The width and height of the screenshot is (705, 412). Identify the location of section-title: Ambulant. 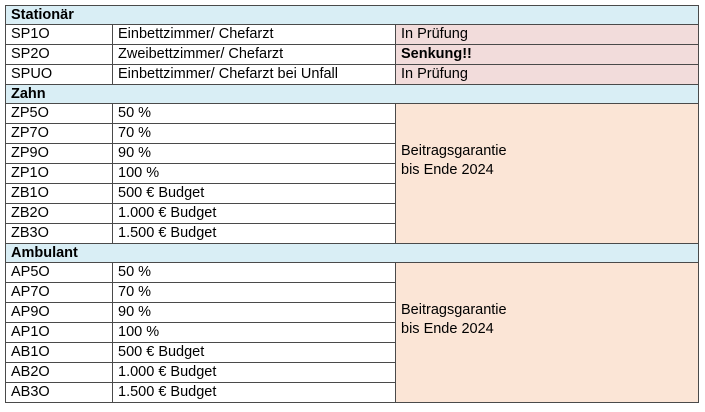
(352, 253).